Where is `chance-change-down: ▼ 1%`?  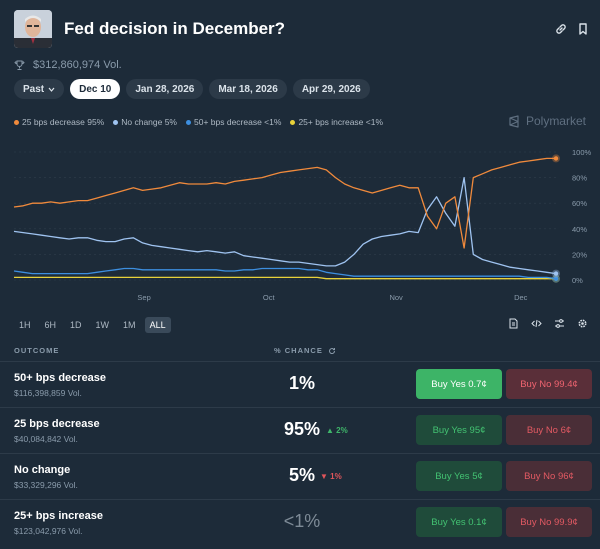 chance-change-down: ▼ 1% is located at coordinates (331, 476).